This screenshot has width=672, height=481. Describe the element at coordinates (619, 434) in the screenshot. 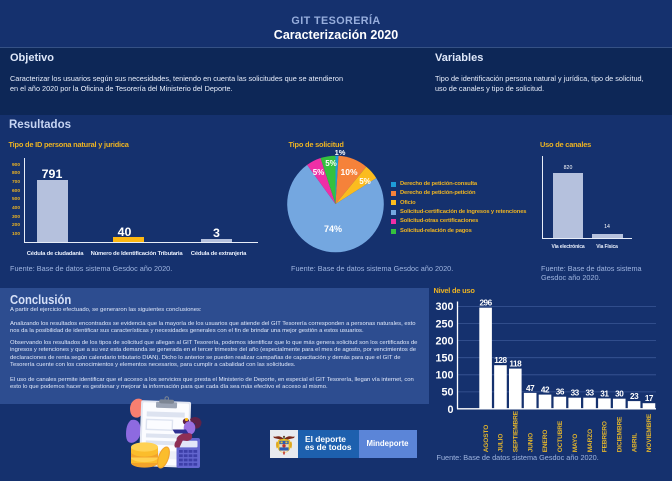

I see `svg-text: DICIEMBRE` at that location.